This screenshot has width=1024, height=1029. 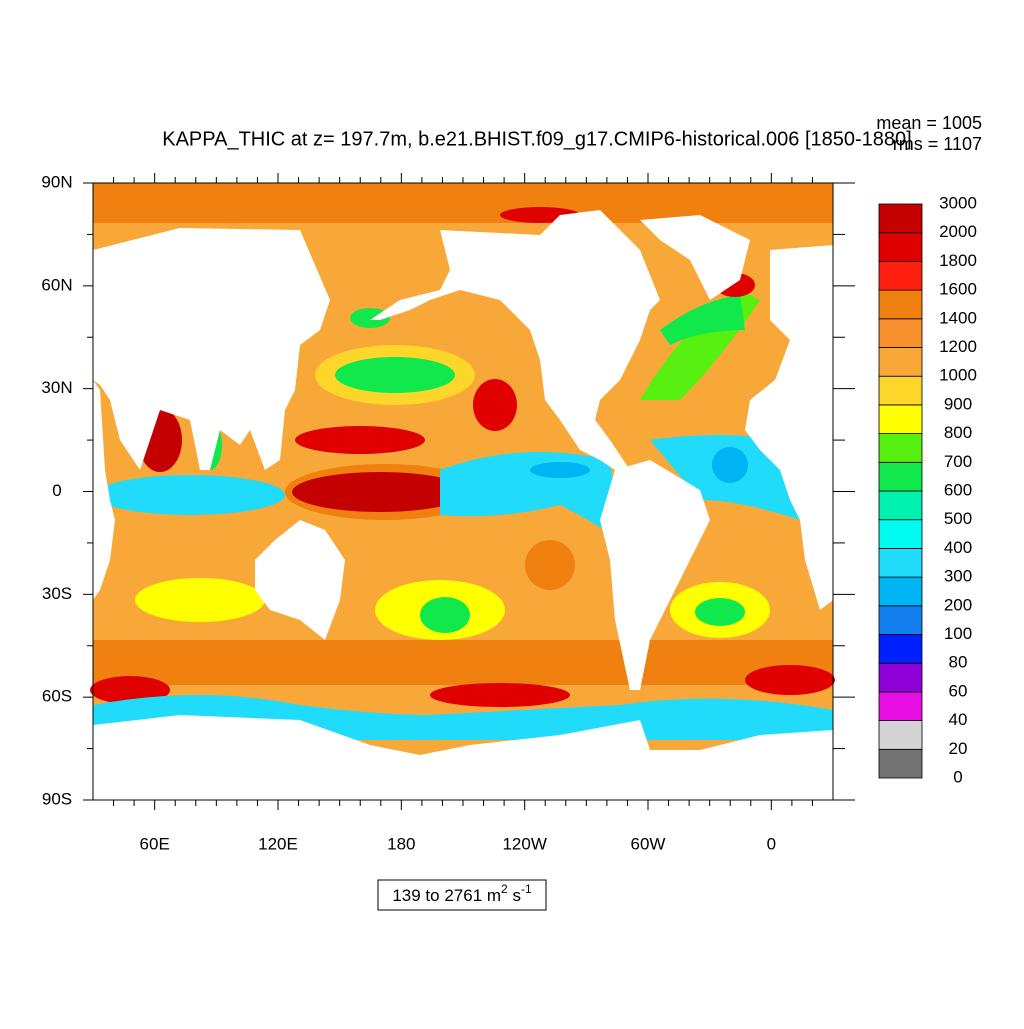 What do you see at coordinates (463, 662) in the screenshot?
I see `contour-band` at bounding box center [463, 662].